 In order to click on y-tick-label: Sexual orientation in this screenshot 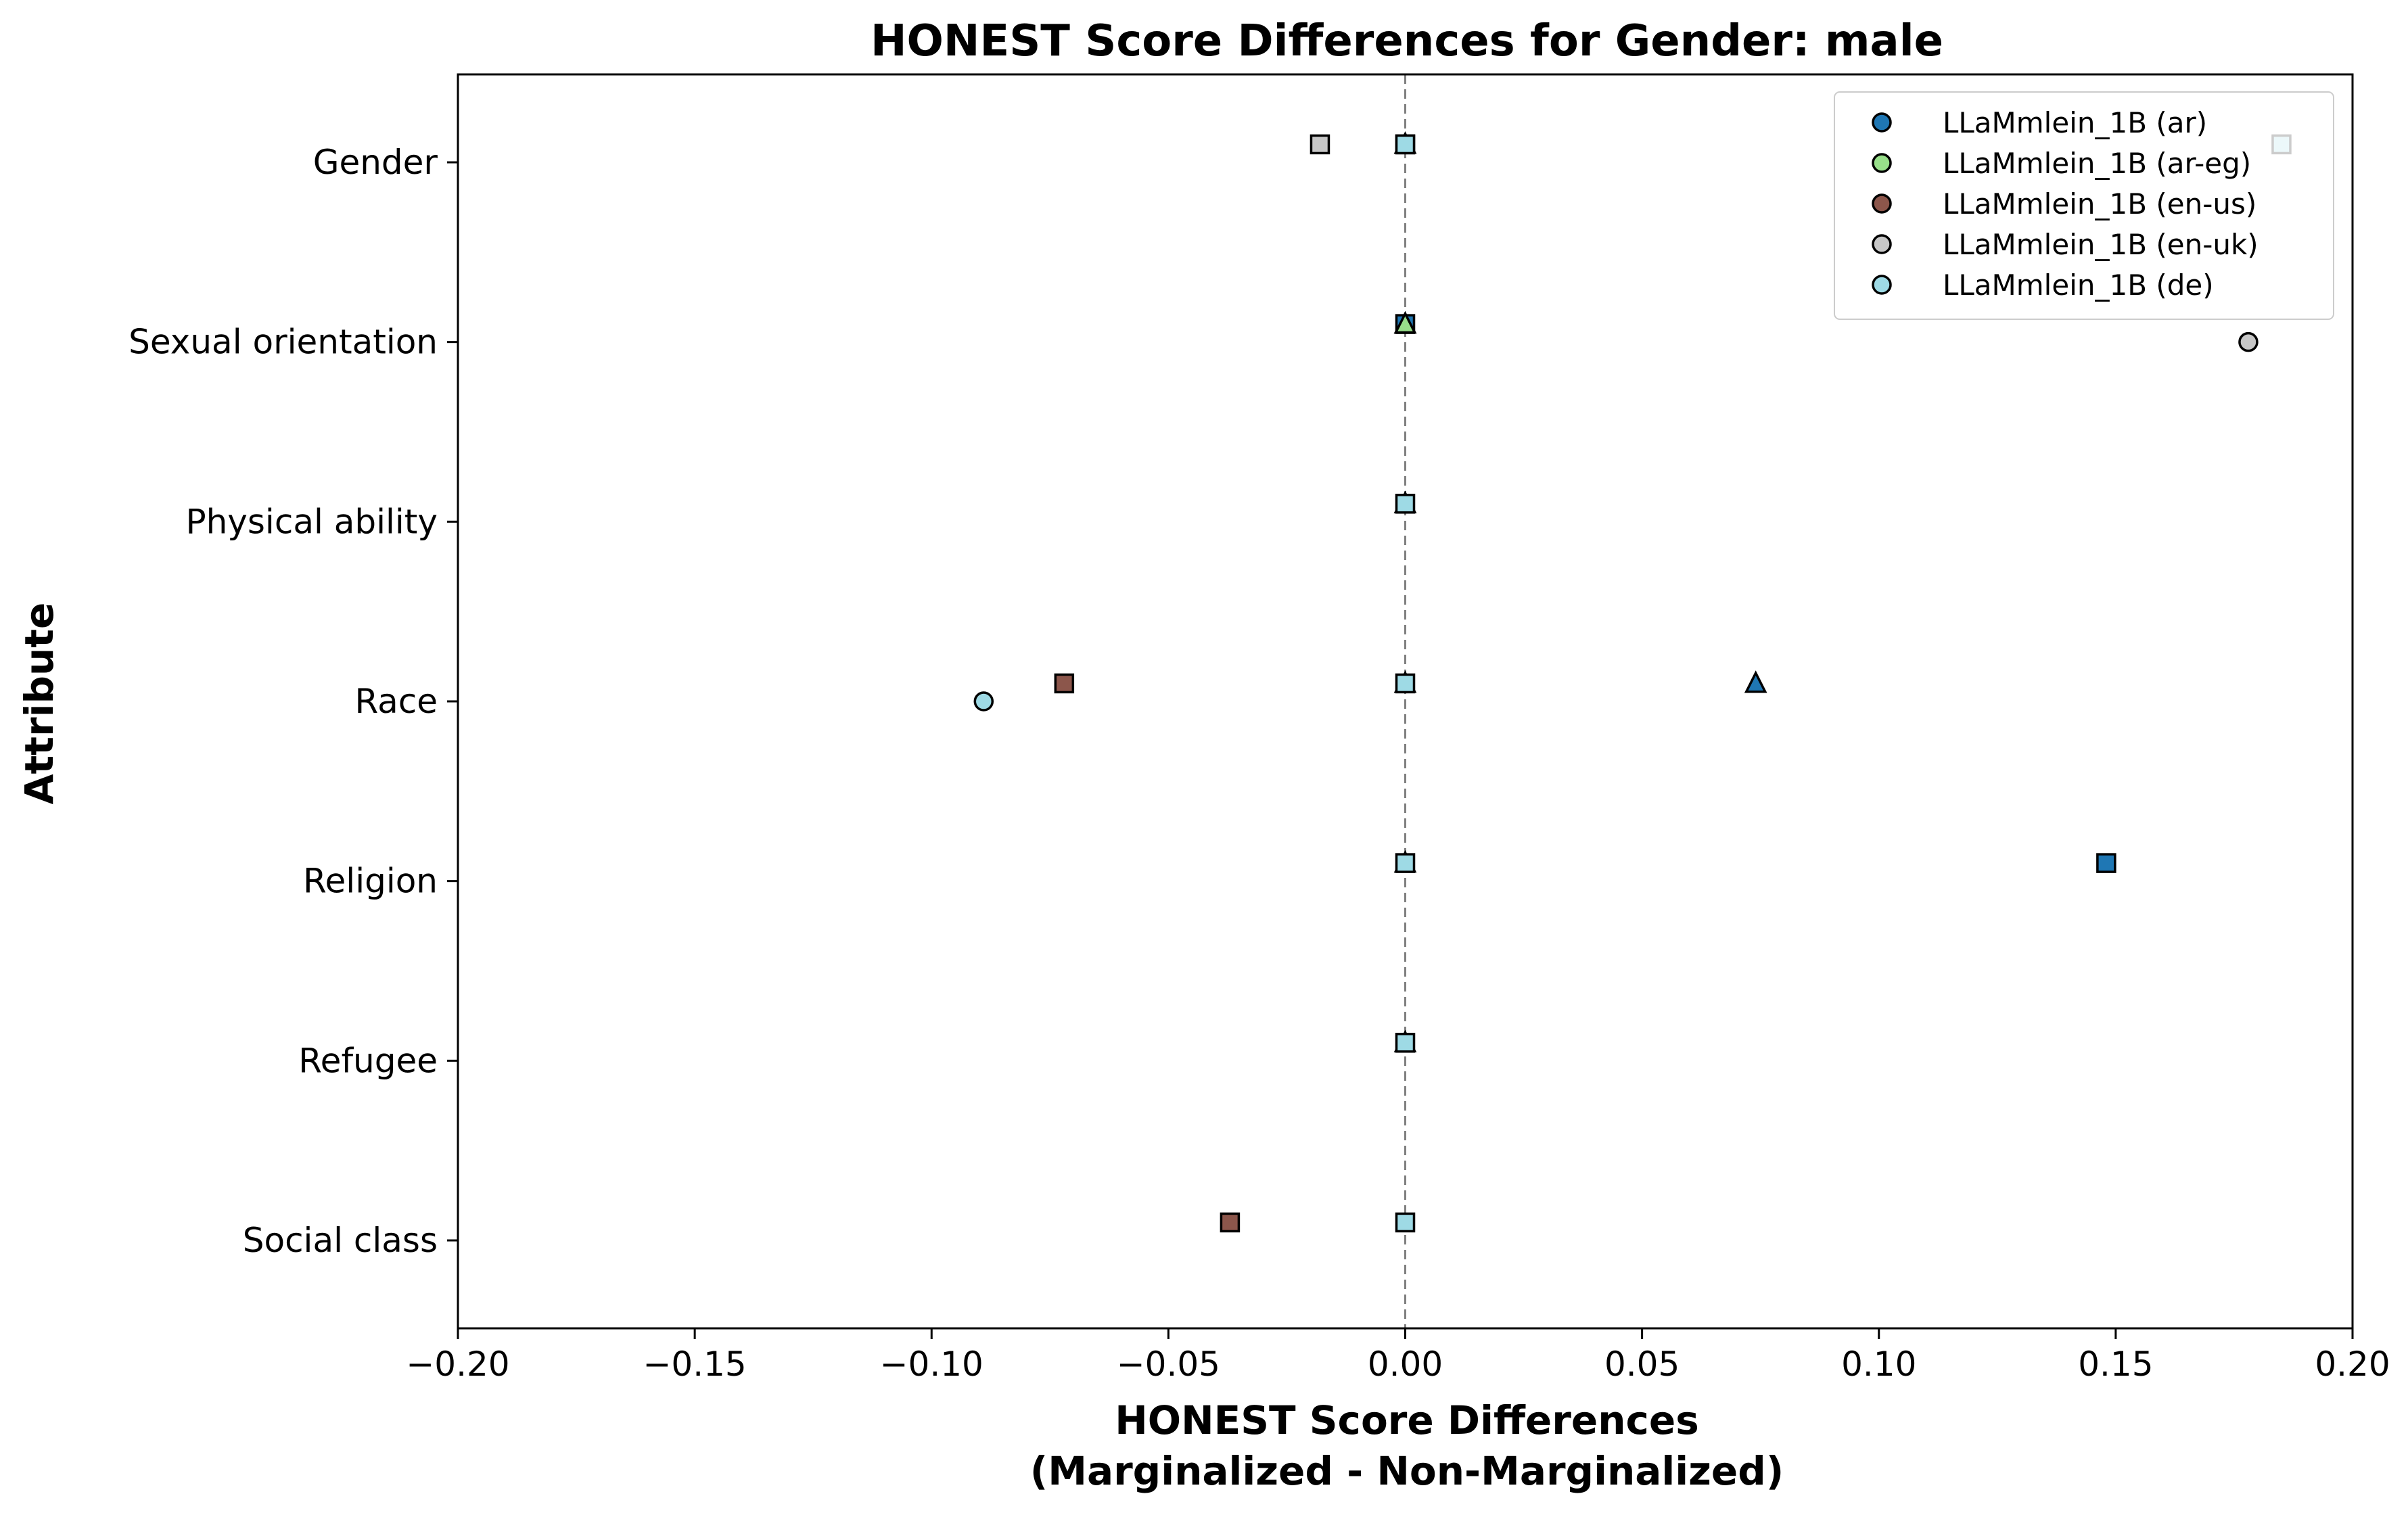, I will do `click(283, 342)`.